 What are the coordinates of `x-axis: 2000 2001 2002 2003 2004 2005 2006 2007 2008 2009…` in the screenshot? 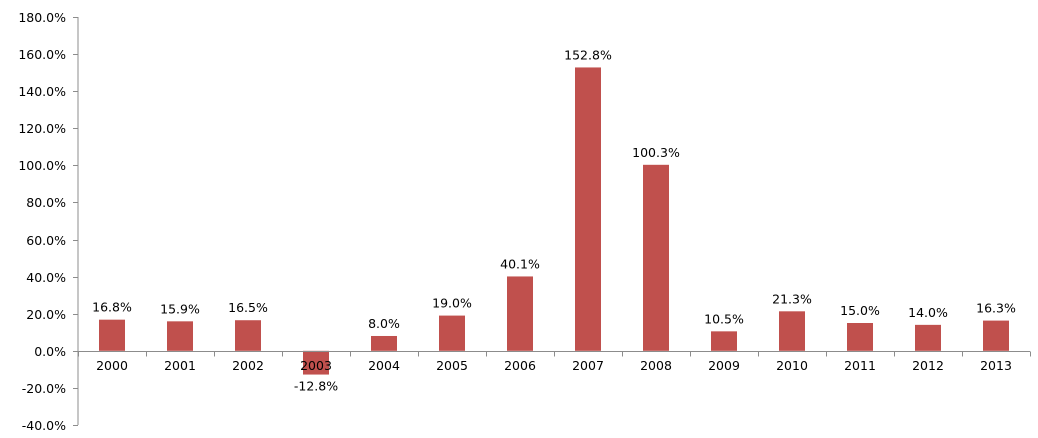 It's located at (554, 362).